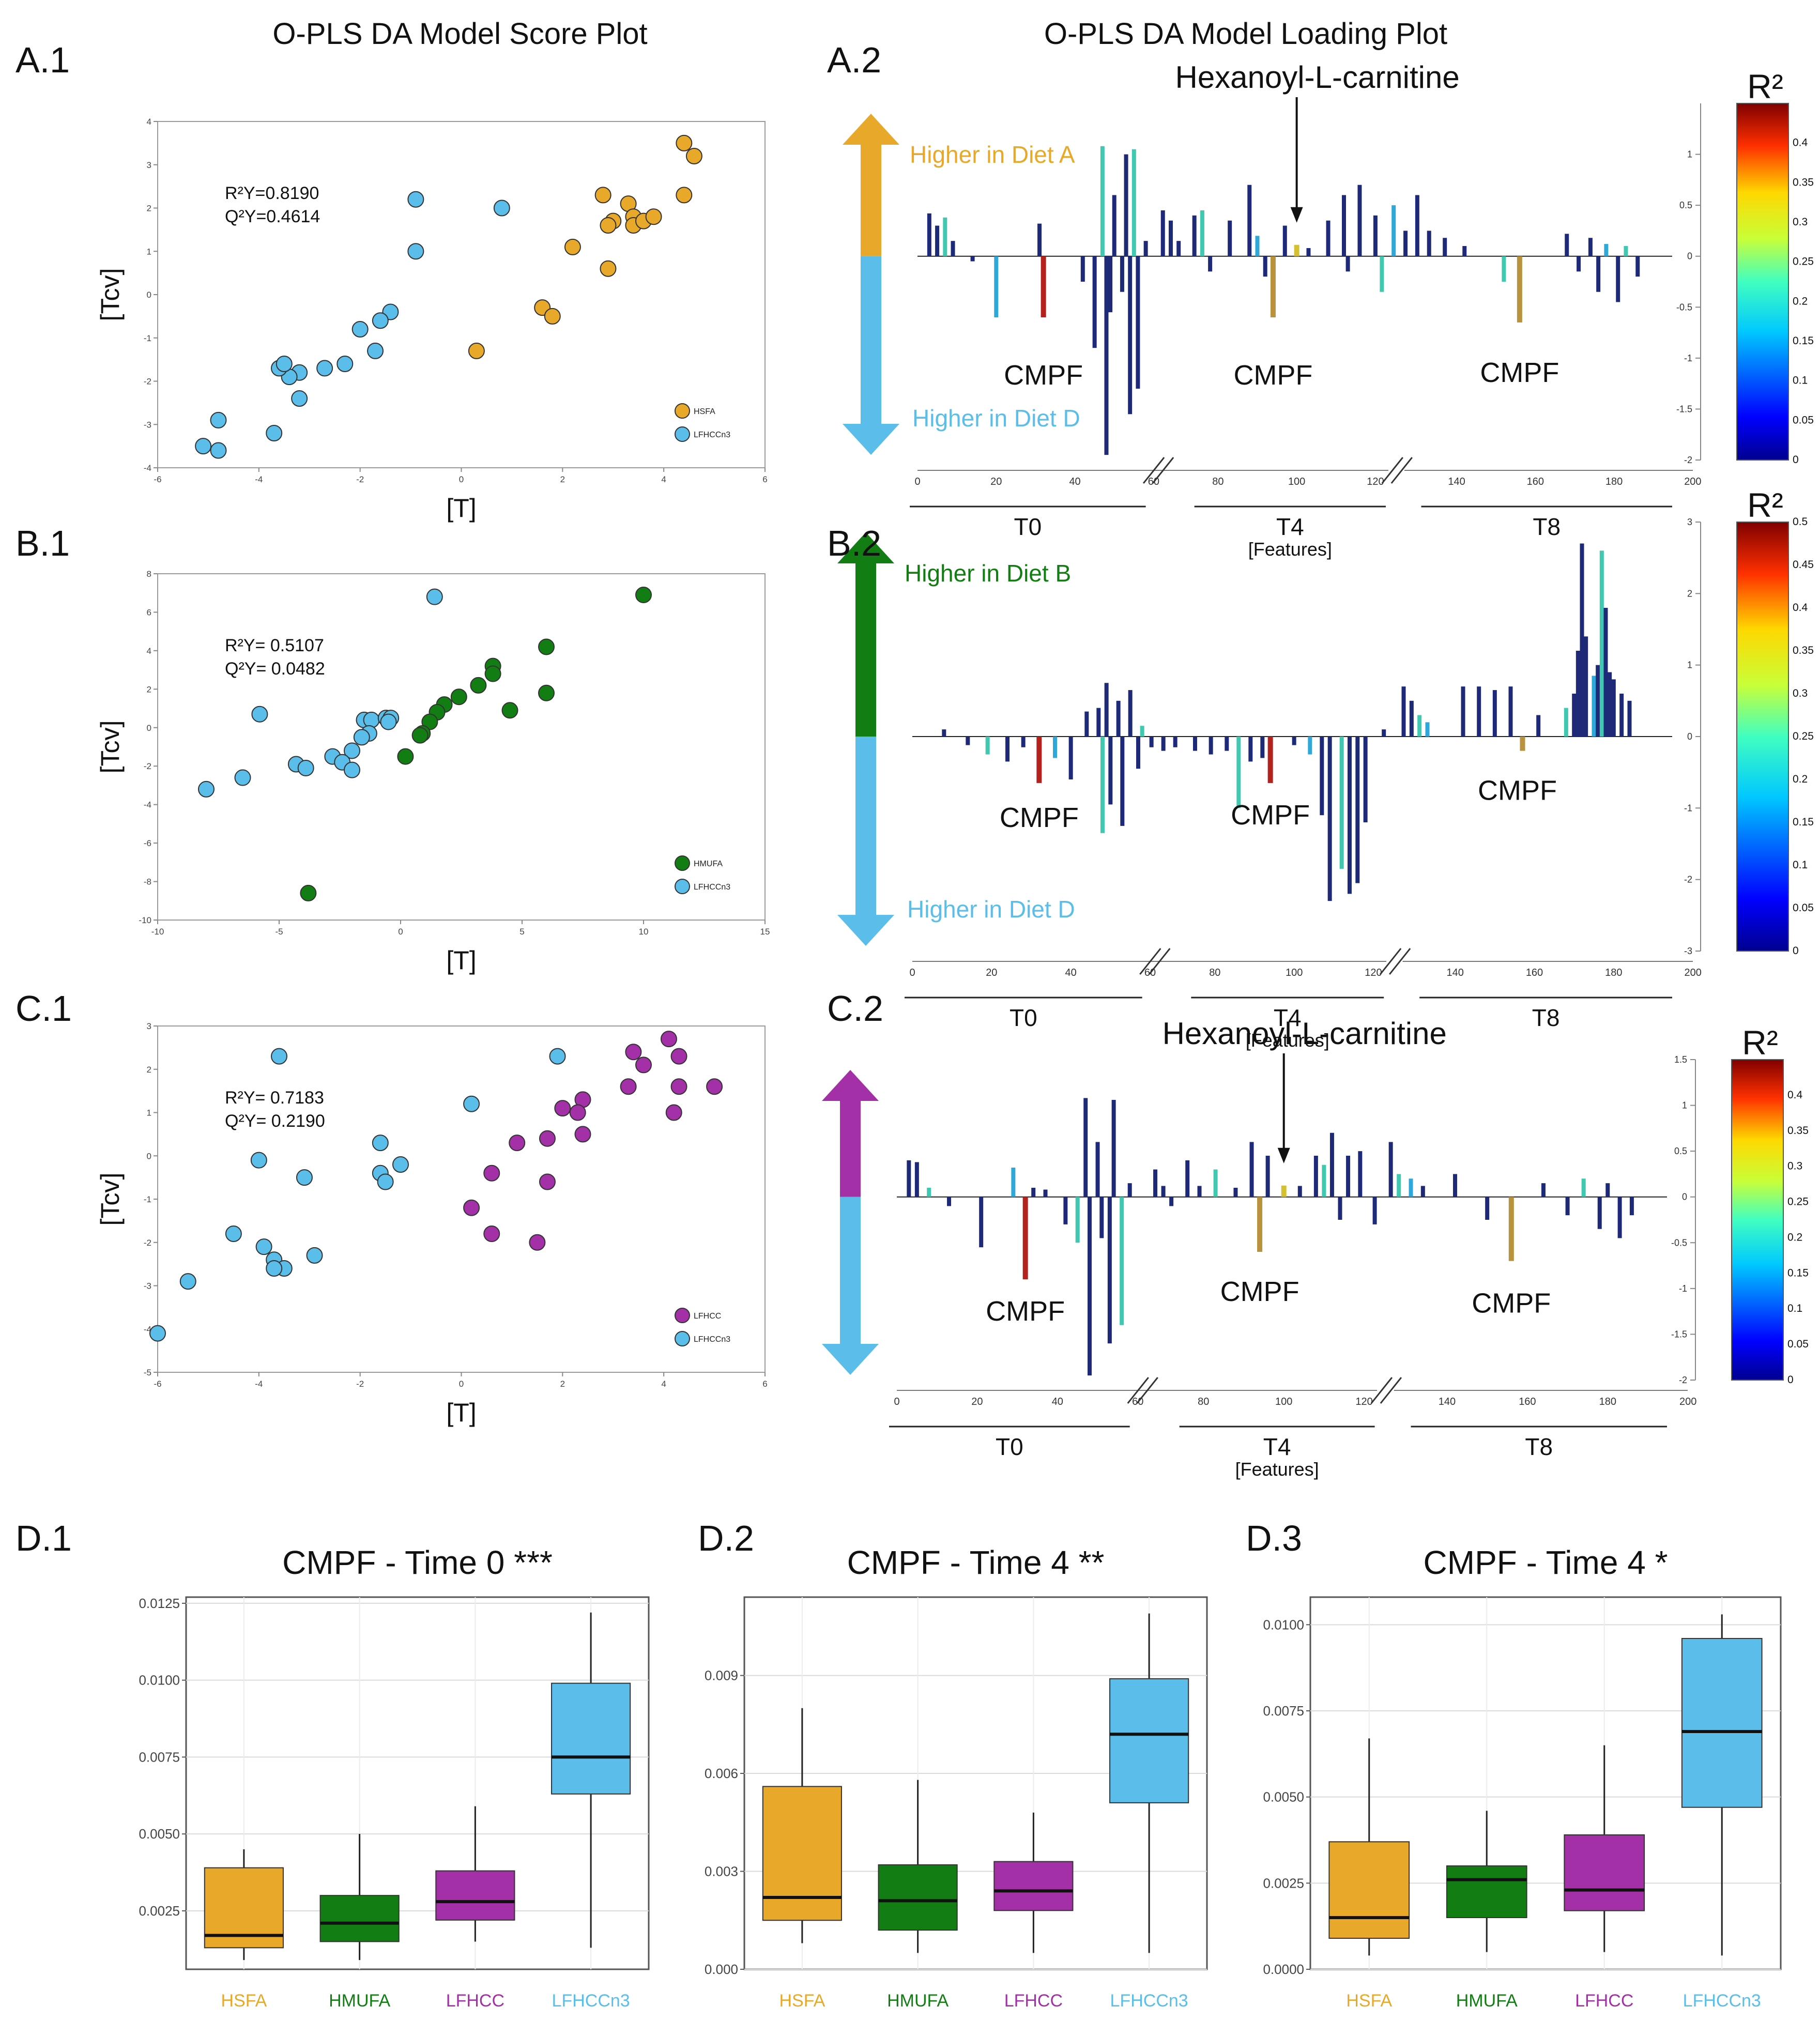  What do you see at coordinates (149, 651) in the screenshot?
I see `y-tick-label: 4` at bounding box center [149, 651].